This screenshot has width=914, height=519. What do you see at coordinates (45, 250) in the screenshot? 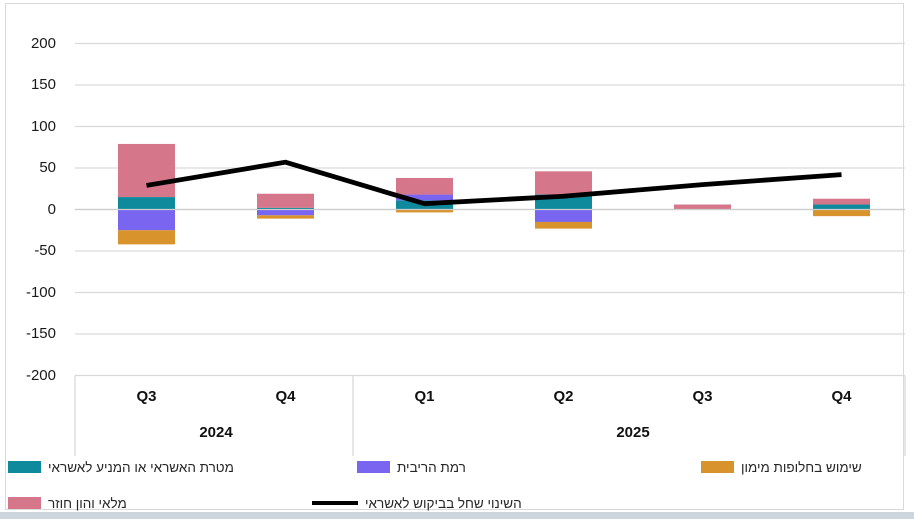
I see `y-tick--50: -50` at bounding box center [45, 250].